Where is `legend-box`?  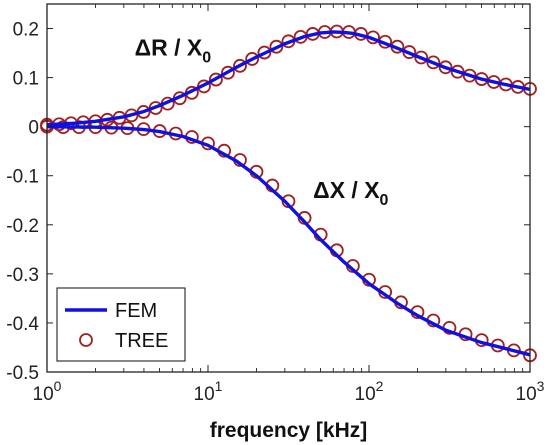 legend-box is located at coordinates (121, 324).